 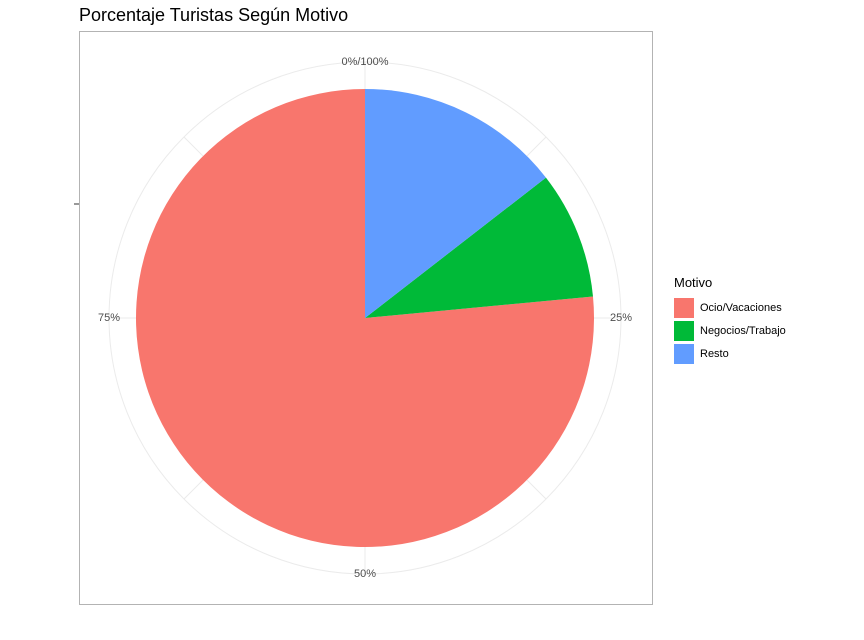 What do you see at coordinates (684, 330) in the screenshot?
I see `legend-swatch-negocios` at bounding box center [684, 330].